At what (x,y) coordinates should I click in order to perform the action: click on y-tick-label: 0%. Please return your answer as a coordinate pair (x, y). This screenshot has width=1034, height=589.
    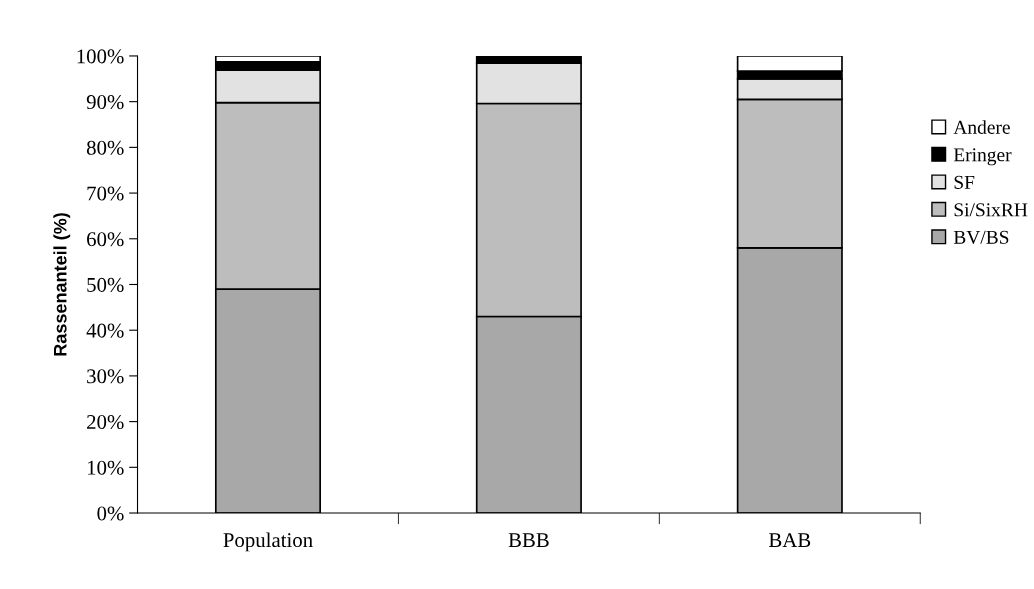
    Looking at the image, I should click on (110, 513).